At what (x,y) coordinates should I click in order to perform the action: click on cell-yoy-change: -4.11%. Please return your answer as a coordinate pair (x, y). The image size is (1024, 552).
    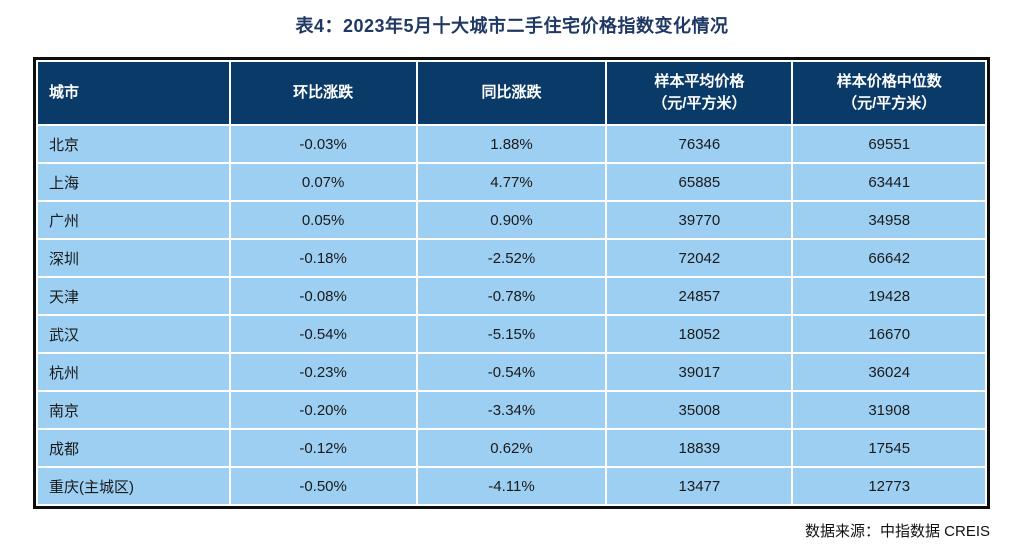
    Looking at the image, I should click on (511, 486).